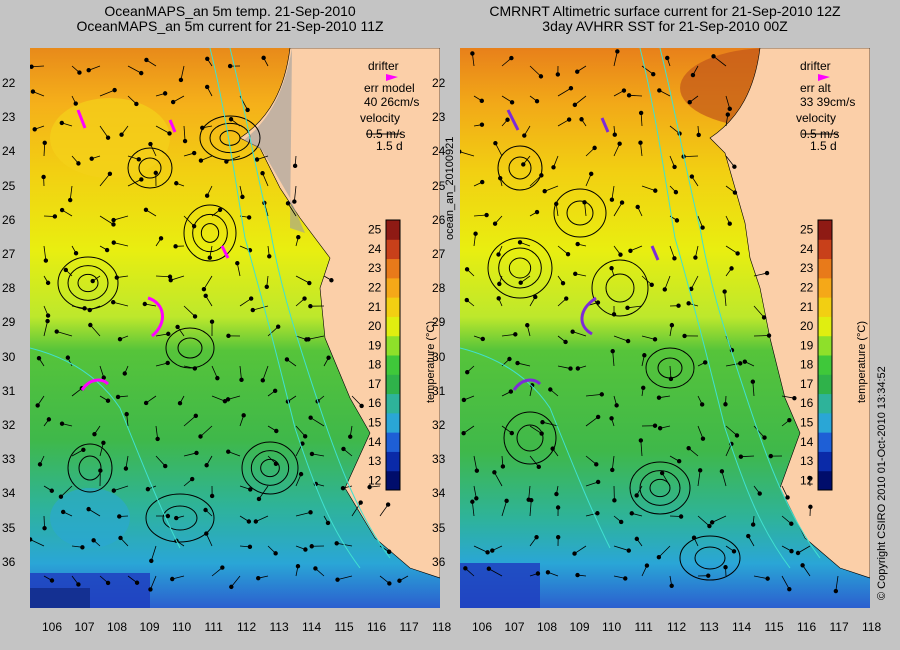  What do you see at coordinates (816, 118) in the screenshot?
I see `legend-velocity: velocity` at bounding box center [816, 118].